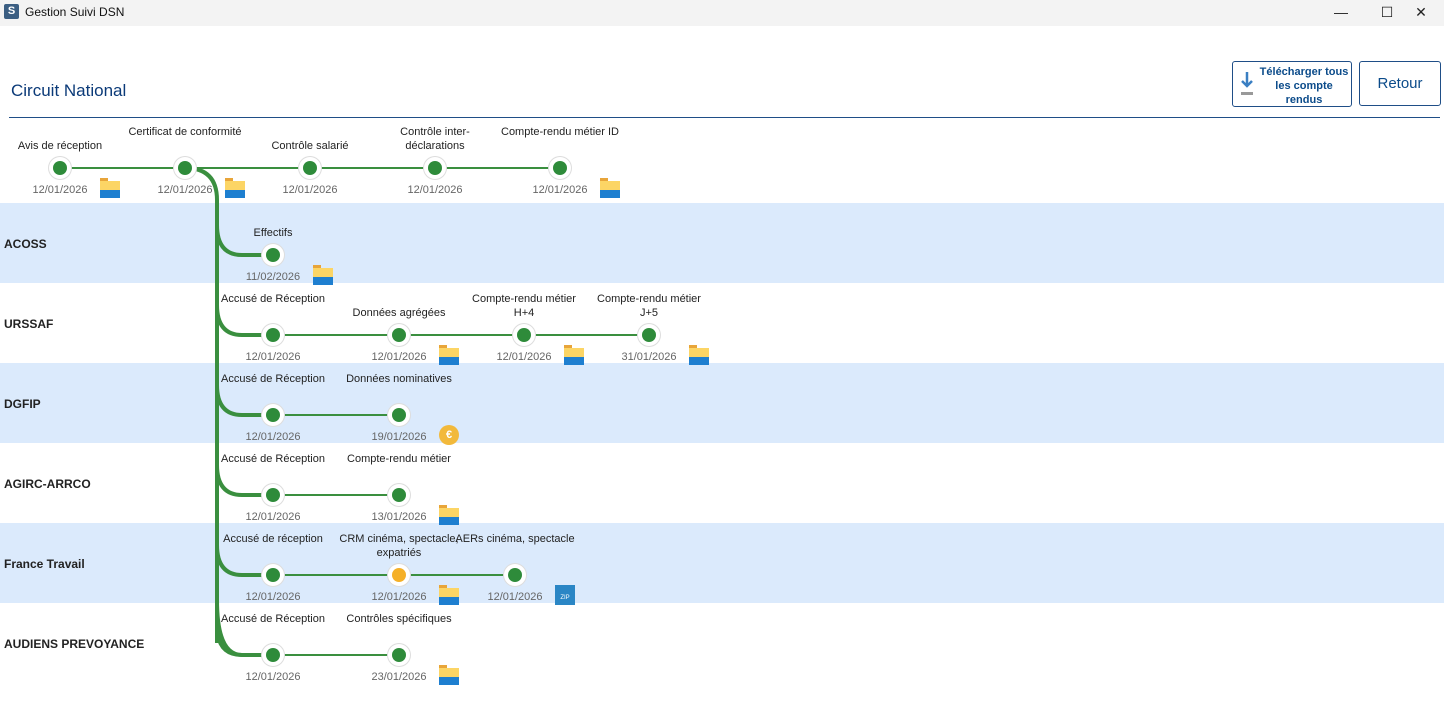  Describe the element at coordinates (273, 299) in the screenshot. I see `step-label: Accusé de Réception` at that location.